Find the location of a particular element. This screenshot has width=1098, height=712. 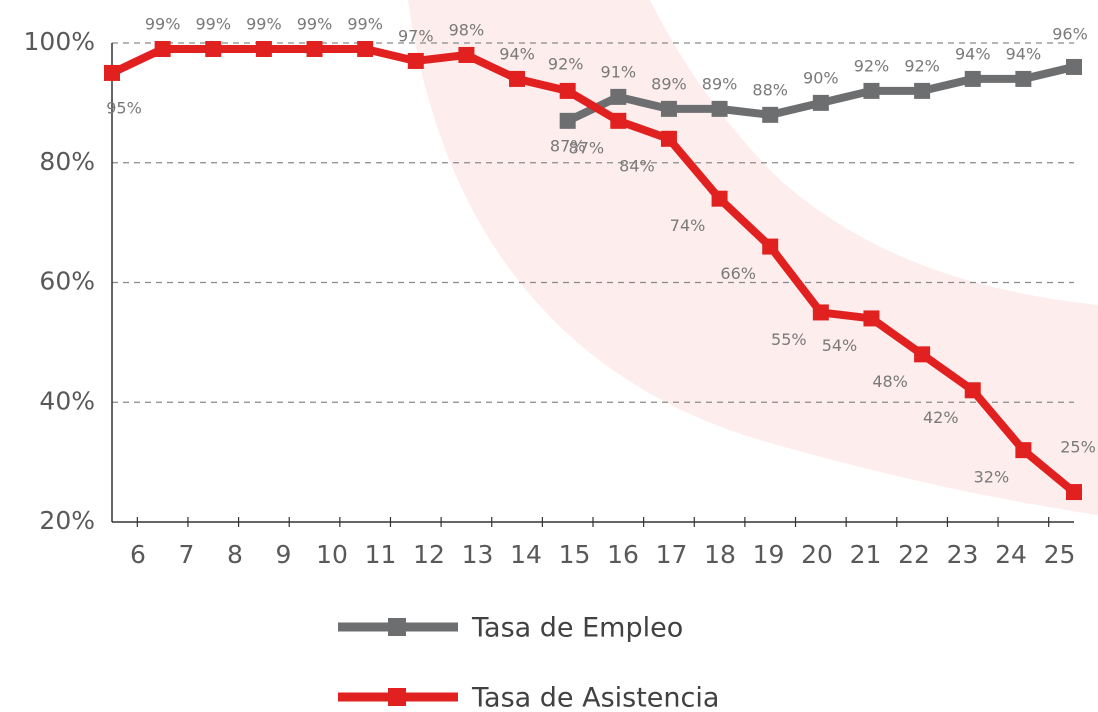

data-label: 95% is located at coordinates (124, 107).